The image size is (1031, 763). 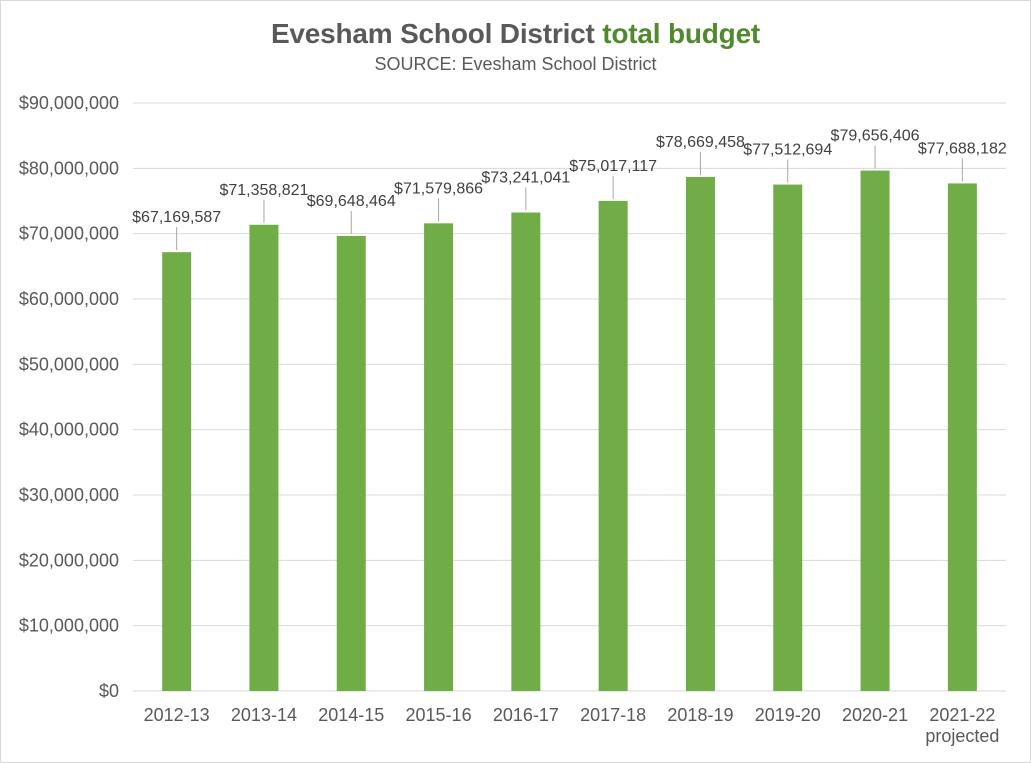 I want to click on data-label: $79,656,406, so click(x=875, y=136).